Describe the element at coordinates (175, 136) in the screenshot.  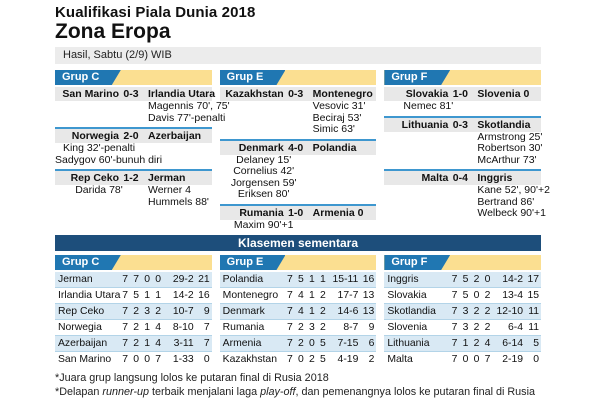
I see `away-team: Azerbaijan` at that location.